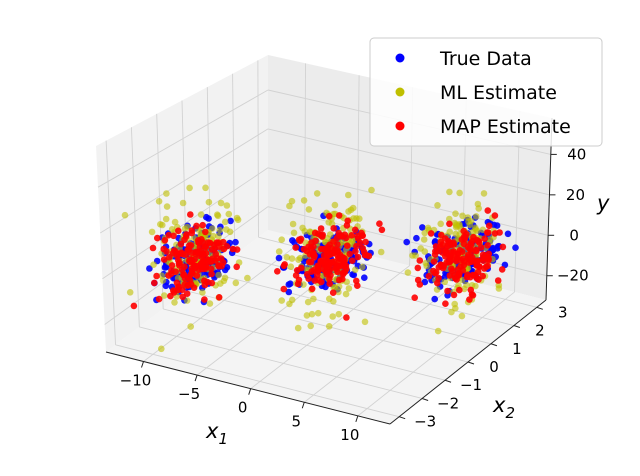 The width and height of the screenshot is (640, 476). Describe the element at coordinates (498, 93) in the screenshot. I see `legend-label-ml-estimate: ML Estimate` at that location.